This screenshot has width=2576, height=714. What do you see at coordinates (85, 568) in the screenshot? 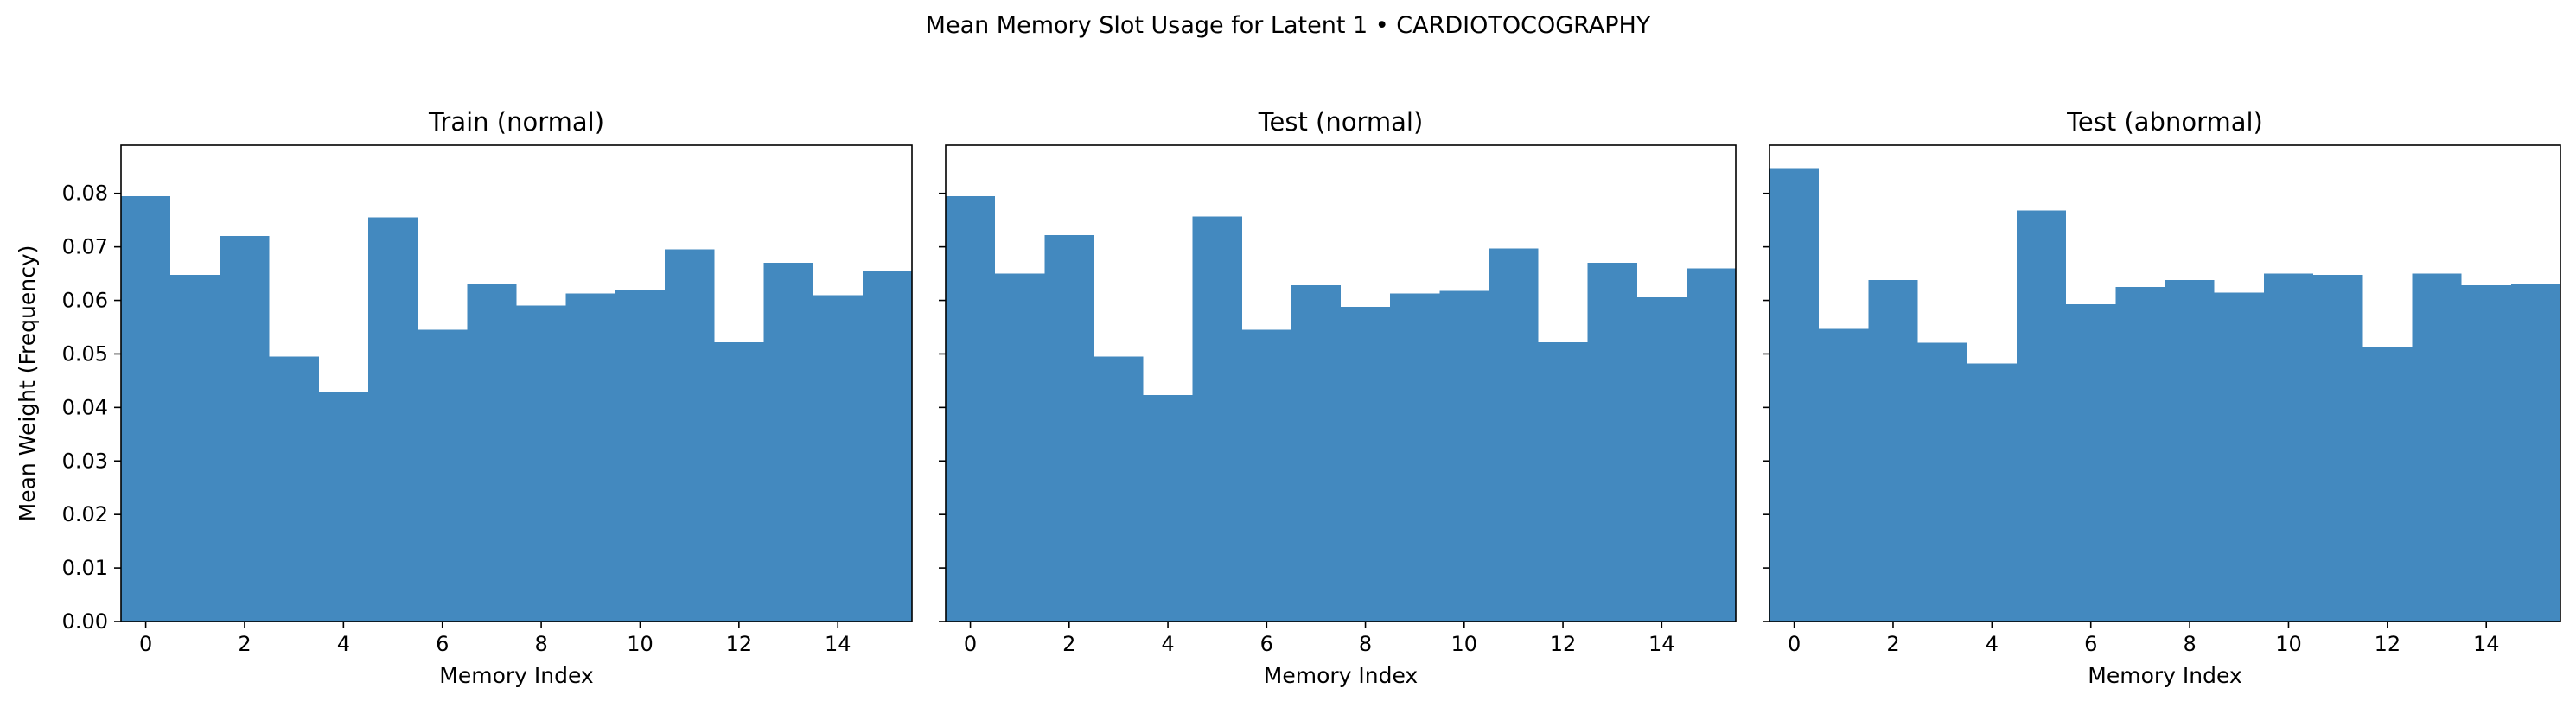
I see `y-tick-label: 0.01` at bounding box center [85, 568].